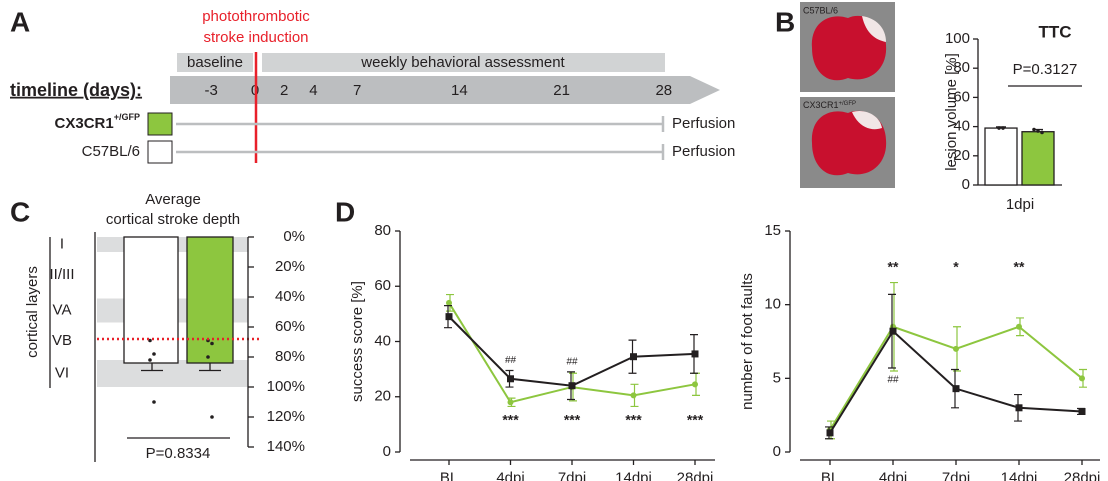  What do you see at coordinates (76, 90) in the screenshot?
I see `timeline-label: timeline (days):` at bounding box center [76, 90].